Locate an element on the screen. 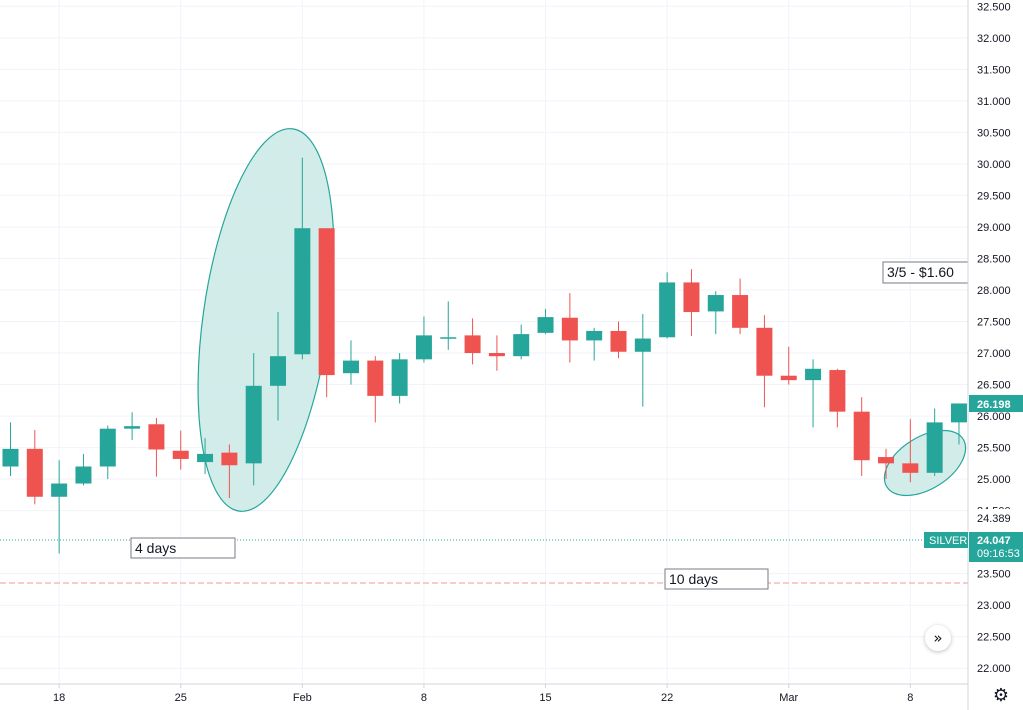 The height and width of the screenshot is (710, 1023). y-tick-label: 30.500 is located at coordinates (994, 133).